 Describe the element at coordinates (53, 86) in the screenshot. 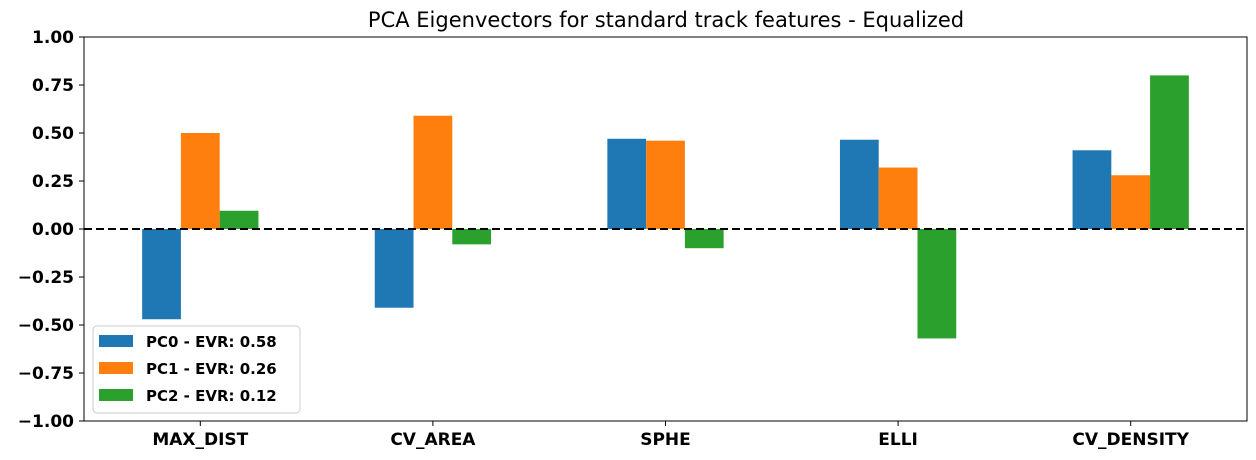

I see `y-tick-label: 0.75` at that location.